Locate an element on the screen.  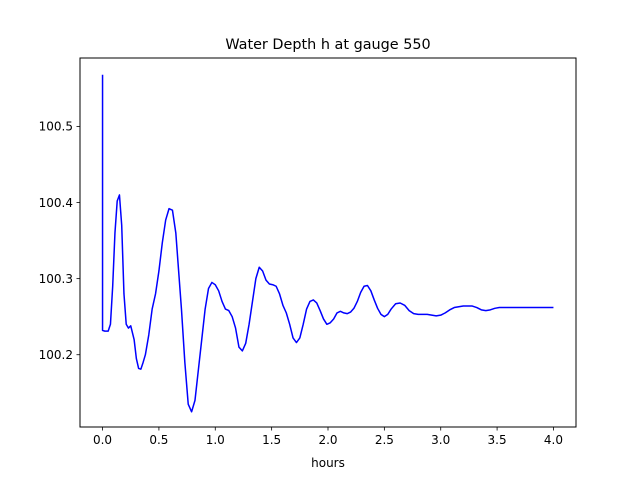
x-tick-label: 4.0 is located at coordinates (553, 440).